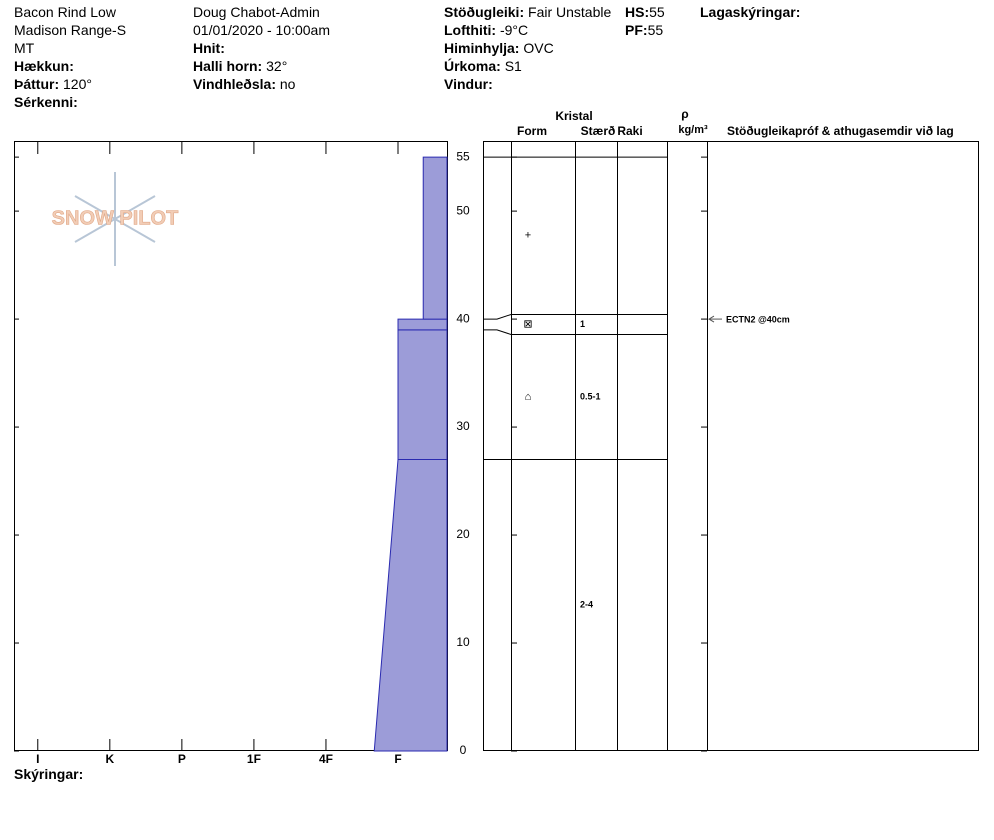 This screenshot has height=840, width=994. Describe the element at coordinates (711, 319) in the screenshot. I see `arrow-head` at that location.